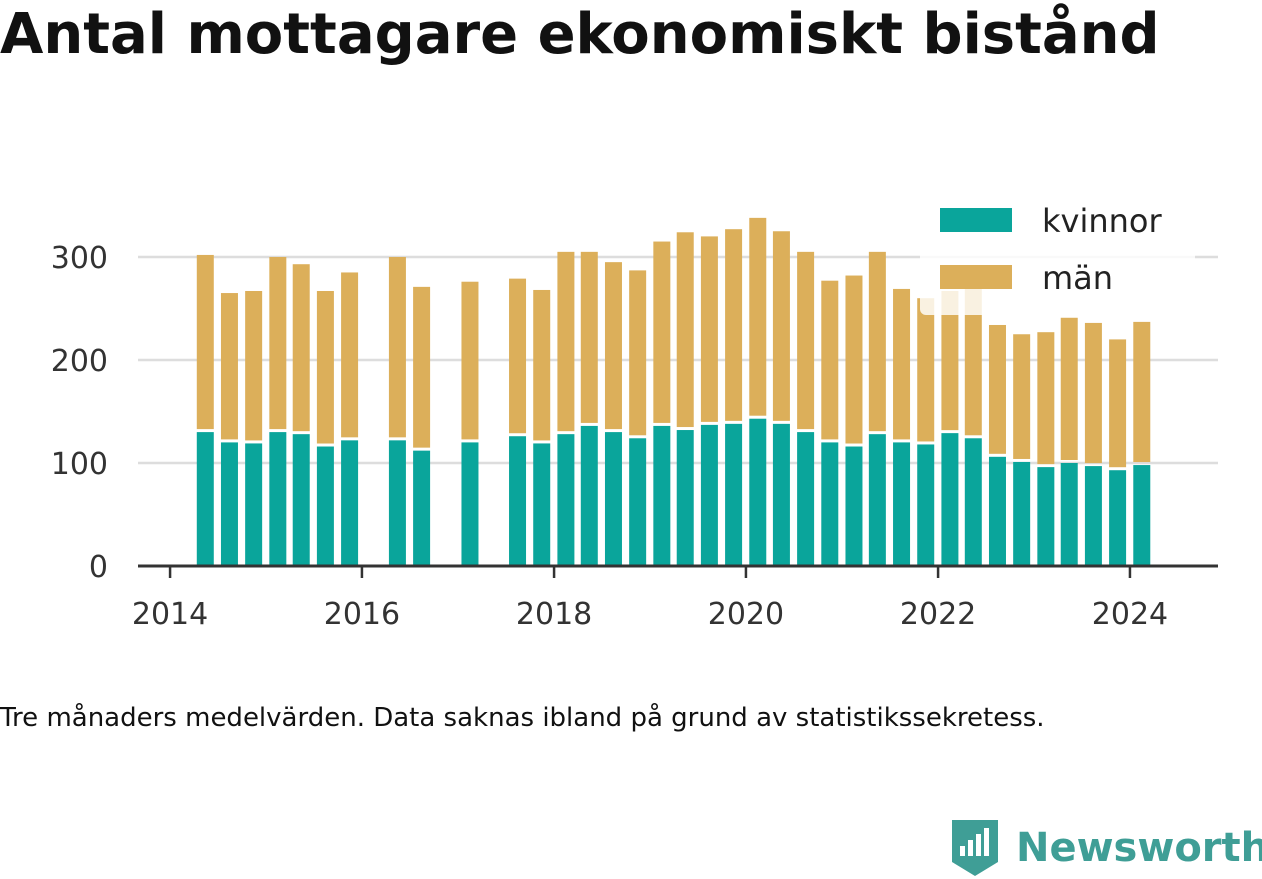 This screenshot has width=1262, height=879. What do you see at coordinates (938, 614) in the screenshot?
I see `x-tick-label: 2022` at bounding box center [938, 614].